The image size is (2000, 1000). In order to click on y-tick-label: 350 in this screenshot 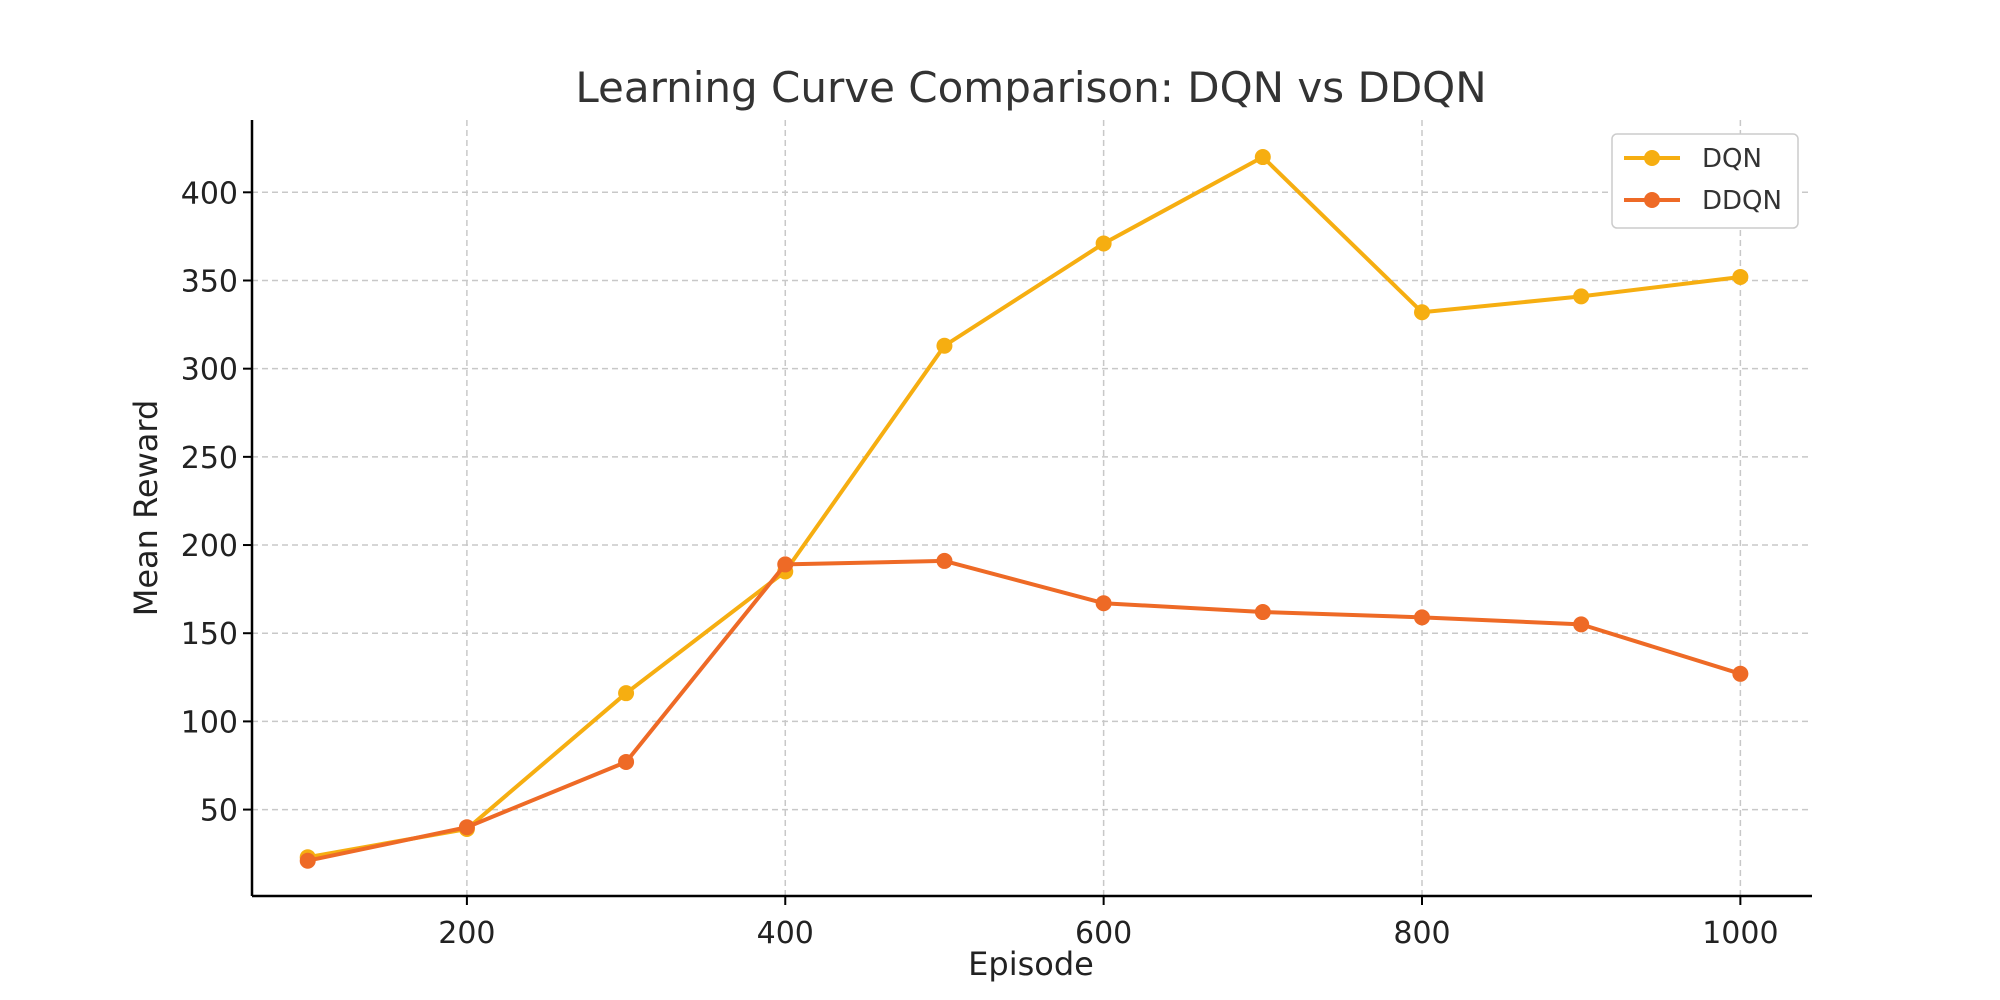, I will do `click(209, 281)`.